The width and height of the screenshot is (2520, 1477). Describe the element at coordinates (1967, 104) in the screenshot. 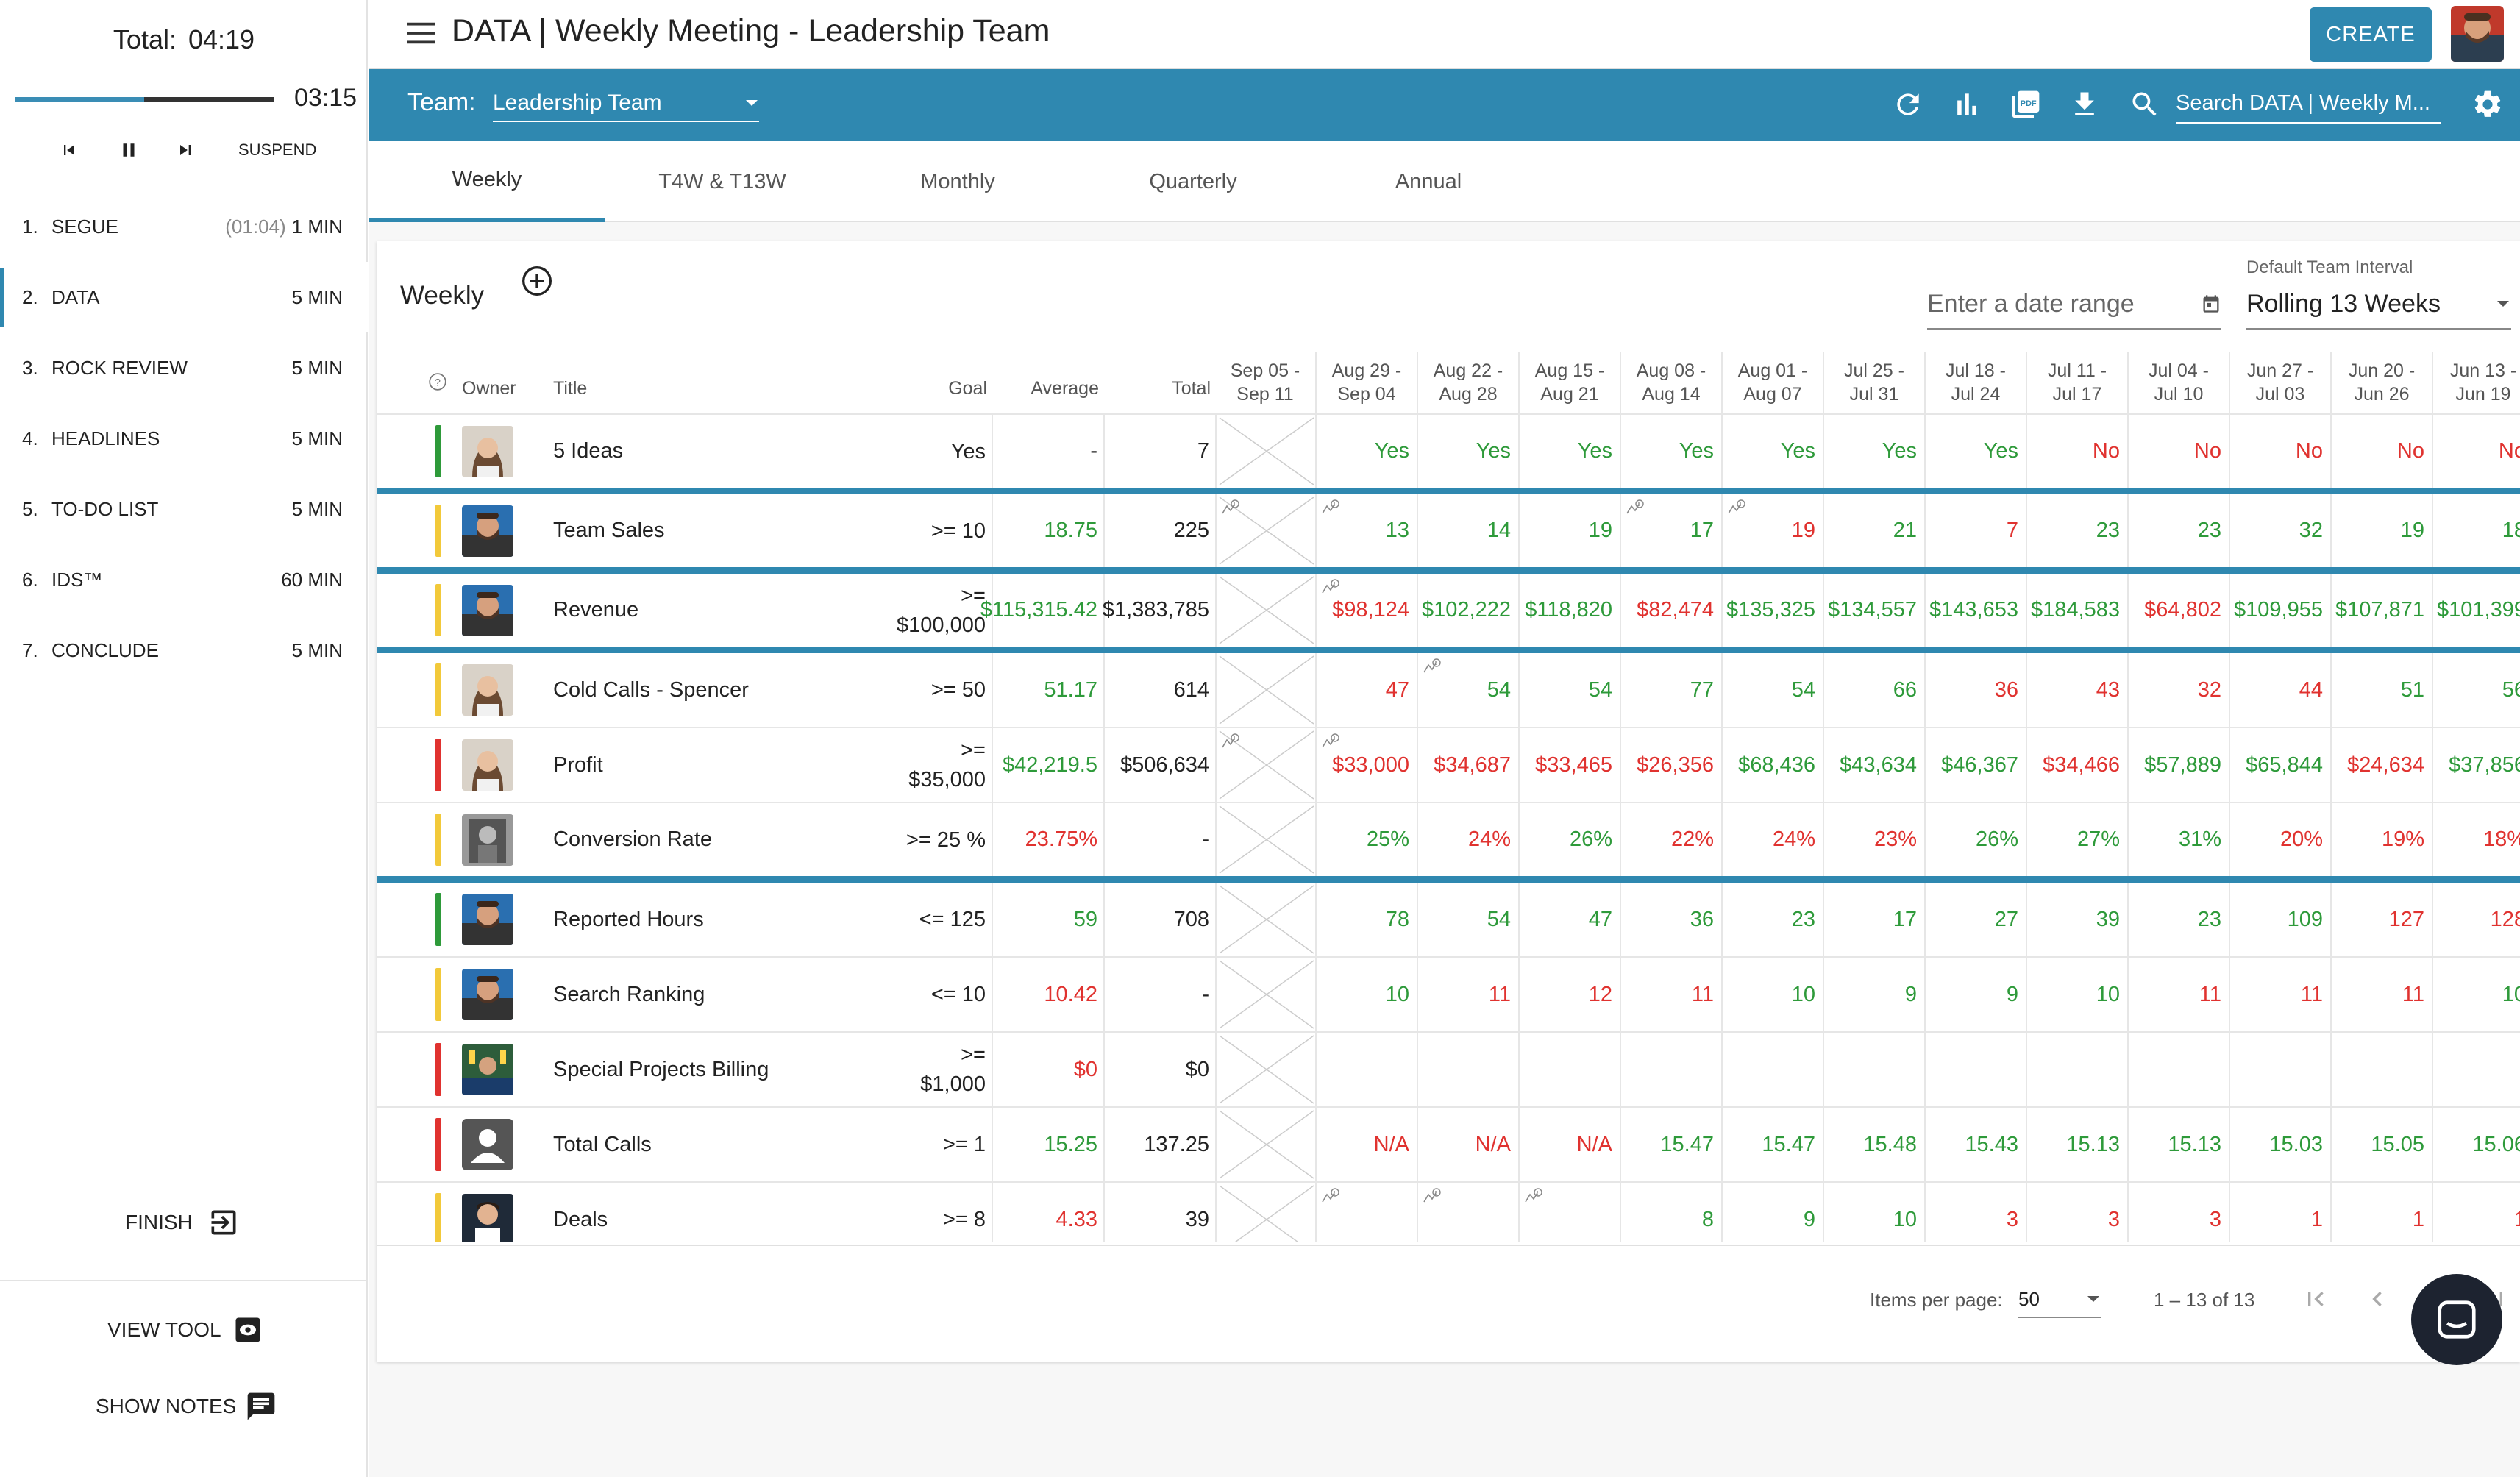

I see `chart-icon` at that location.